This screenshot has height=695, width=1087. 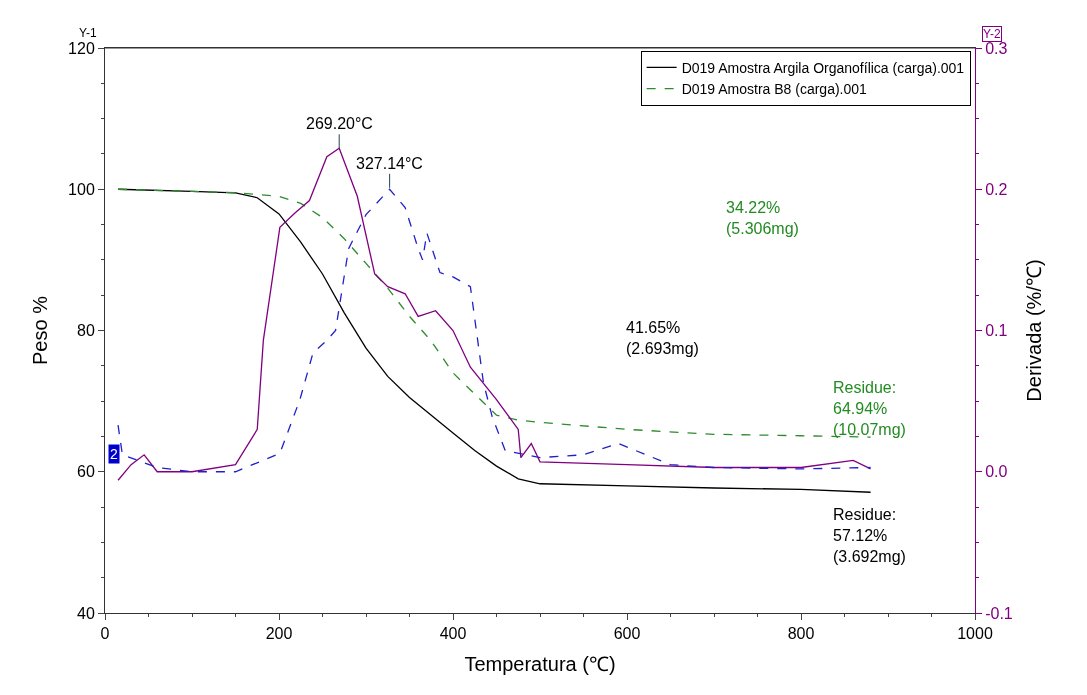 I want to click on legend-label: D019 Amostra B8 (carga).001, so click(x=774, y=89).